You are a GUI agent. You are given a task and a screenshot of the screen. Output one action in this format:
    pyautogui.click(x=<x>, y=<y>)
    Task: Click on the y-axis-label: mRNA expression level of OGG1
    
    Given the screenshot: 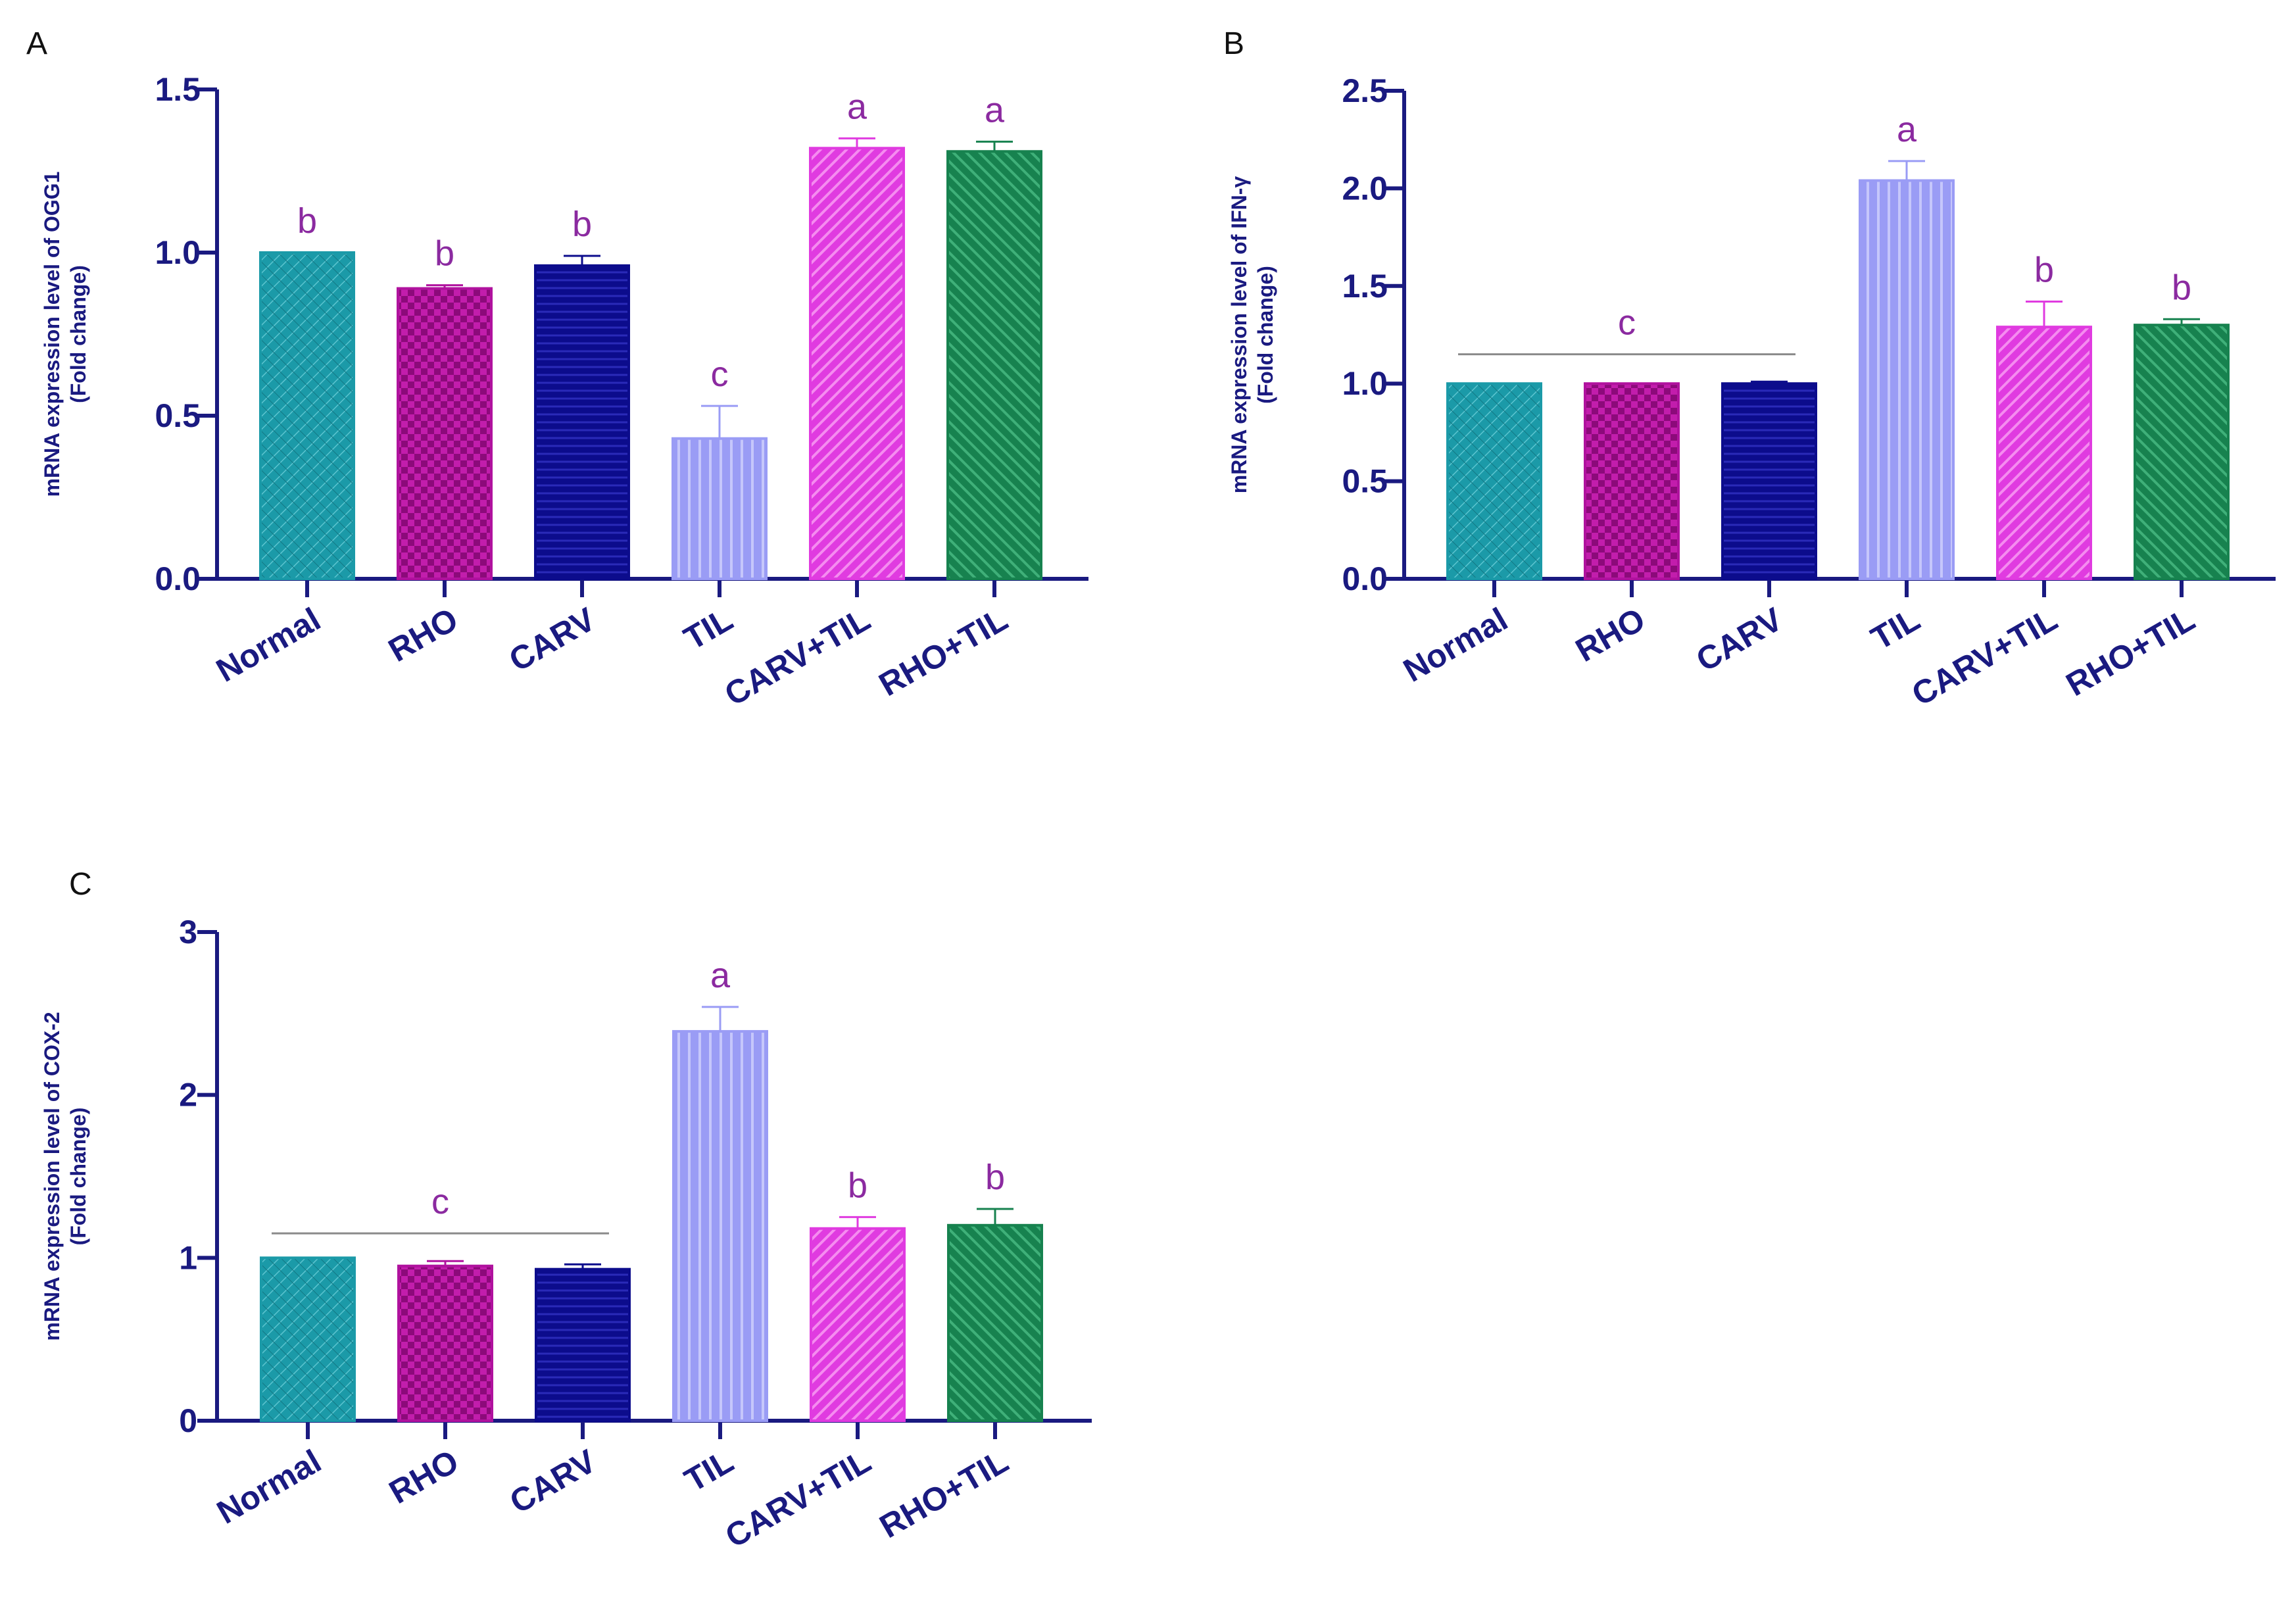 What is the action you would take?
    pyautogui.click(x=52, y=334)
    